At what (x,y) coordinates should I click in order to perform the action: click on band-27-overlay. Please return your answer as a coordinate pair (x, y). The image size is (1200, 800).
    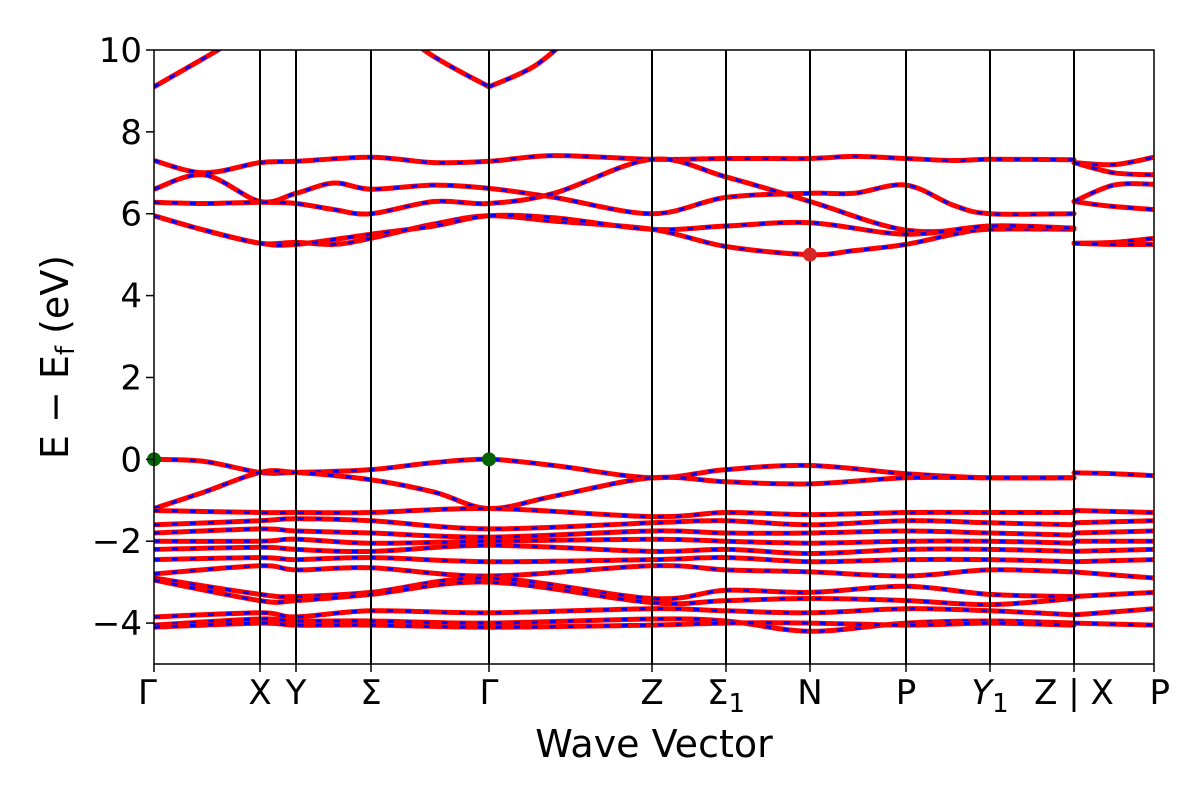
    Looking at the image, I should click on (614, 625).